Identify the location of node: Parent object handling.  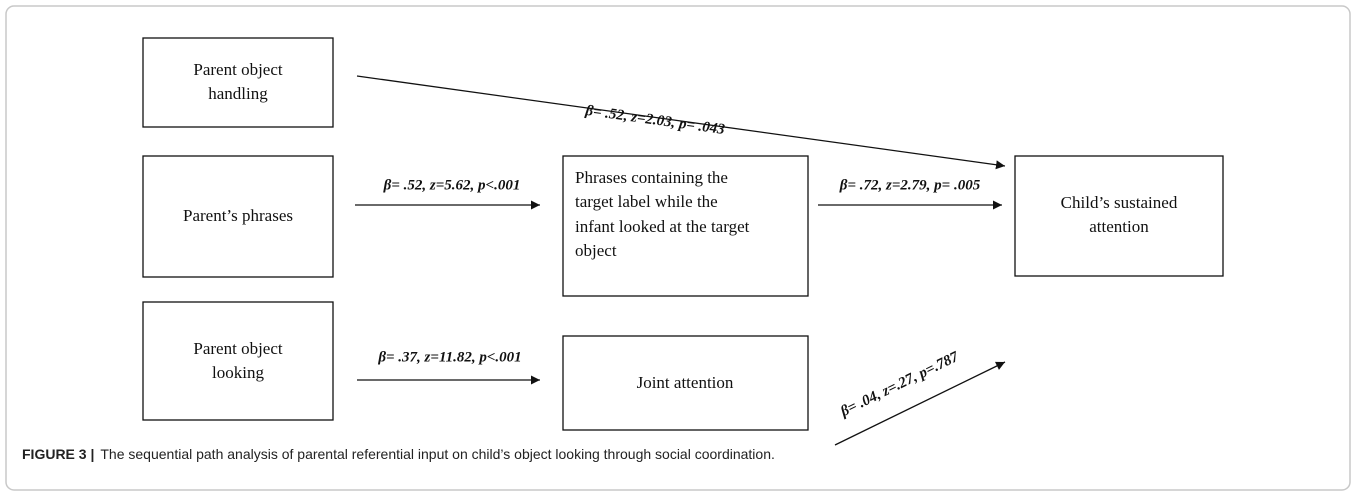
(238, 82).